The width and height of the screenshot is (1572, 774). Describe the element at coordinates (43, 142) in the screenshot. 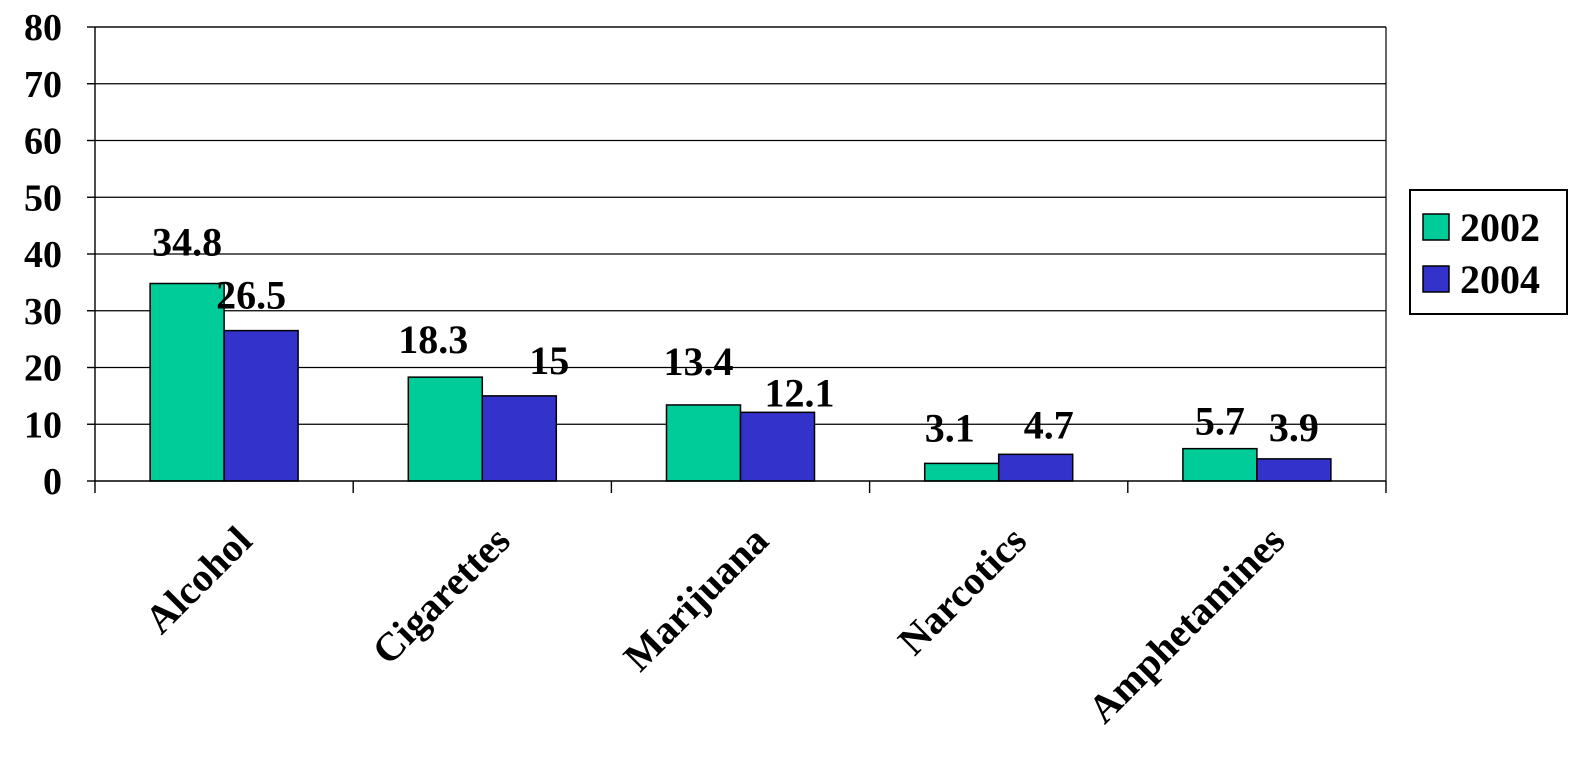

I see `y-tick-label: 60` at that location.